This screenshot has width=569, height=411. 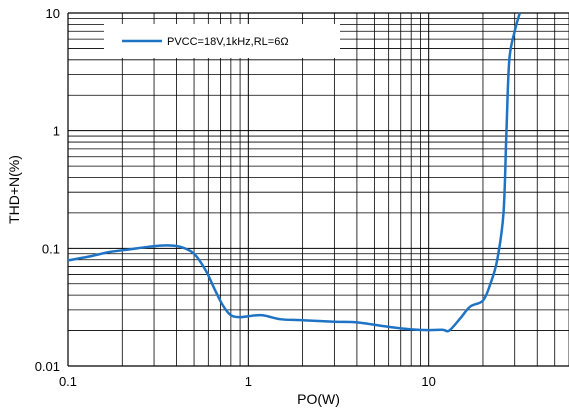 What do you see at coordinates (228, 42) in the screenshot?
I see `legend-label: PVCC=18V,1kHz,RL=6Ω` at bounding box center [228, 42].